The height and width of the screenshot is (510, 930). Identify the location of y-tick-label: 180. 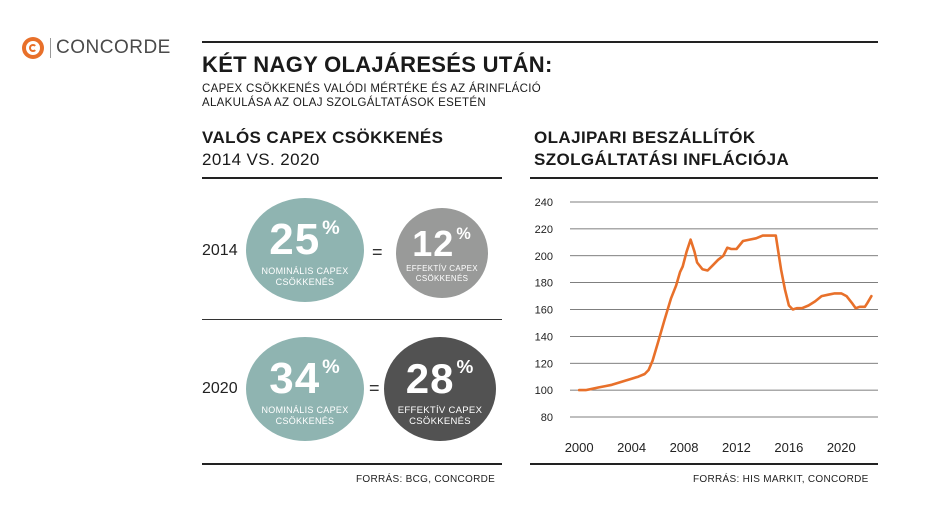
(544, 284).